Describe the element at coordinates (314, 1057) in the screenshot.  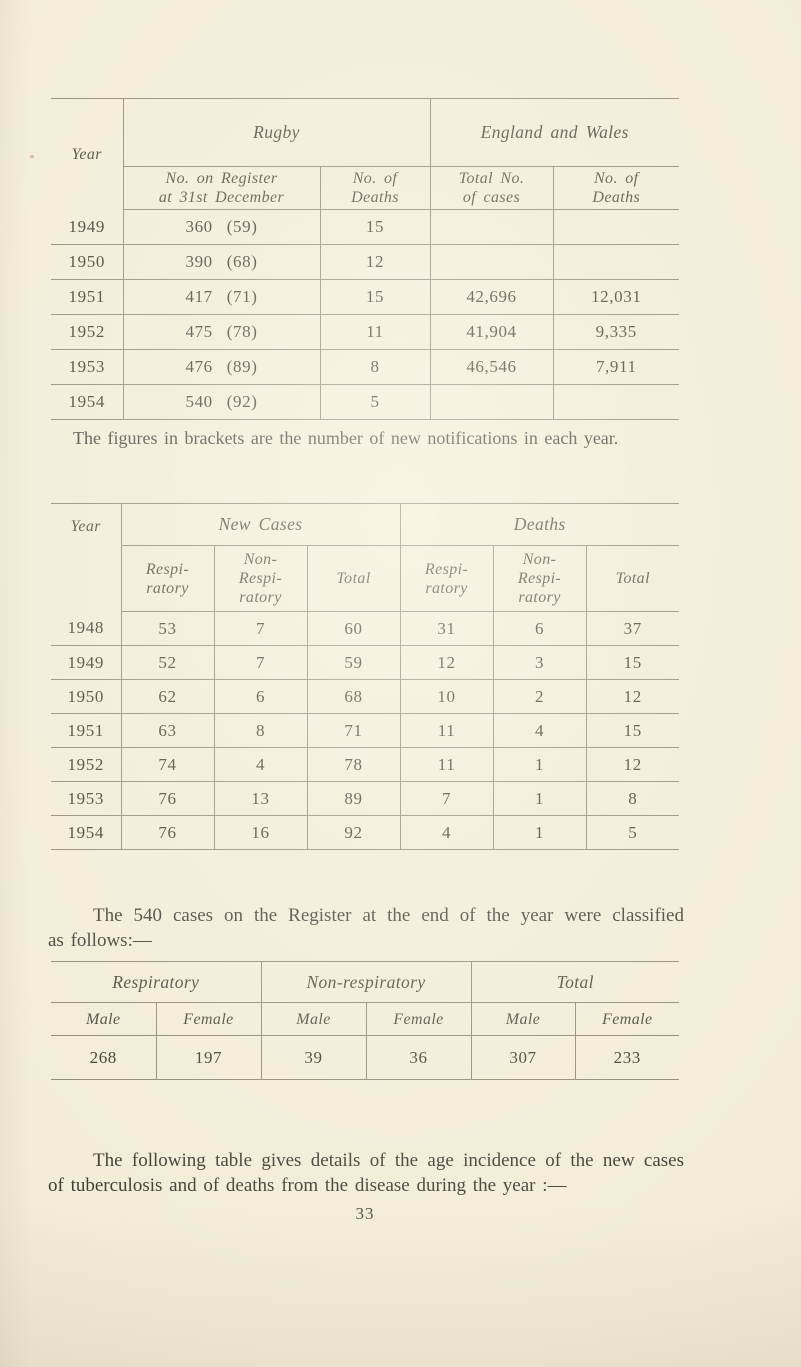
I see `nonrespiratory-male-cell: 39` at that location.